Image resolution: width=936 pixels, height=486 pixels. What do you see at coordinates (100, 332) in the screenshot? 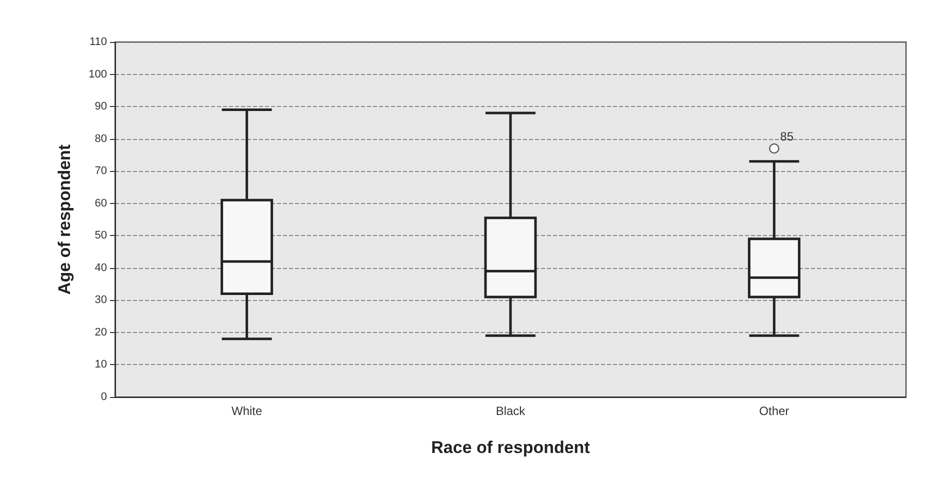
I see `y-tick-label: 20` at bounding box center [100, 332].